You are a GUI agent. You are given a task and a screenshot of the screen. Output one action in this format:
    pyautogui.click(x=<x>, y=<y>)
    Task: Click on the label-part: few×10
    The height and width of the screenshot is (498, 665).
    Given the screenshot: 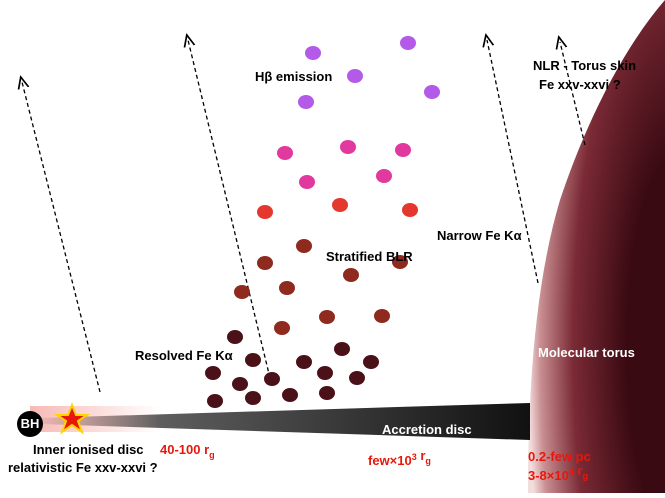 What is the action you would take?
    pyautogui.click(x=390, y=460)
    